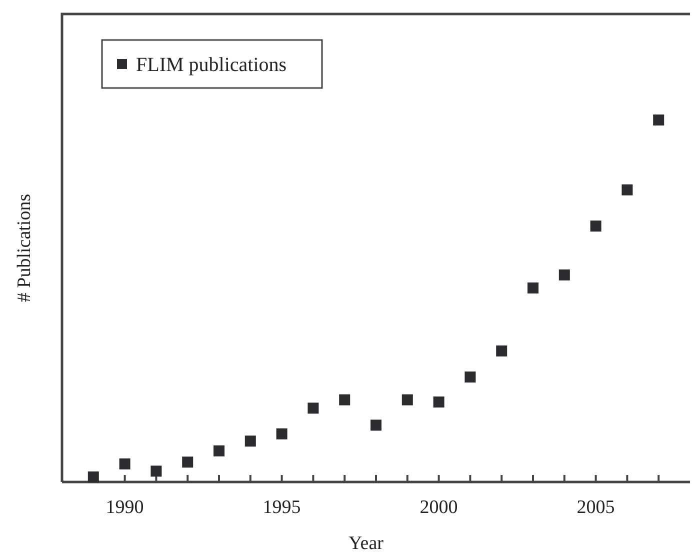  Describe the element at coordinates (211, 65) in the screenshot. I see `legend-label: FLIM publications` at that location.